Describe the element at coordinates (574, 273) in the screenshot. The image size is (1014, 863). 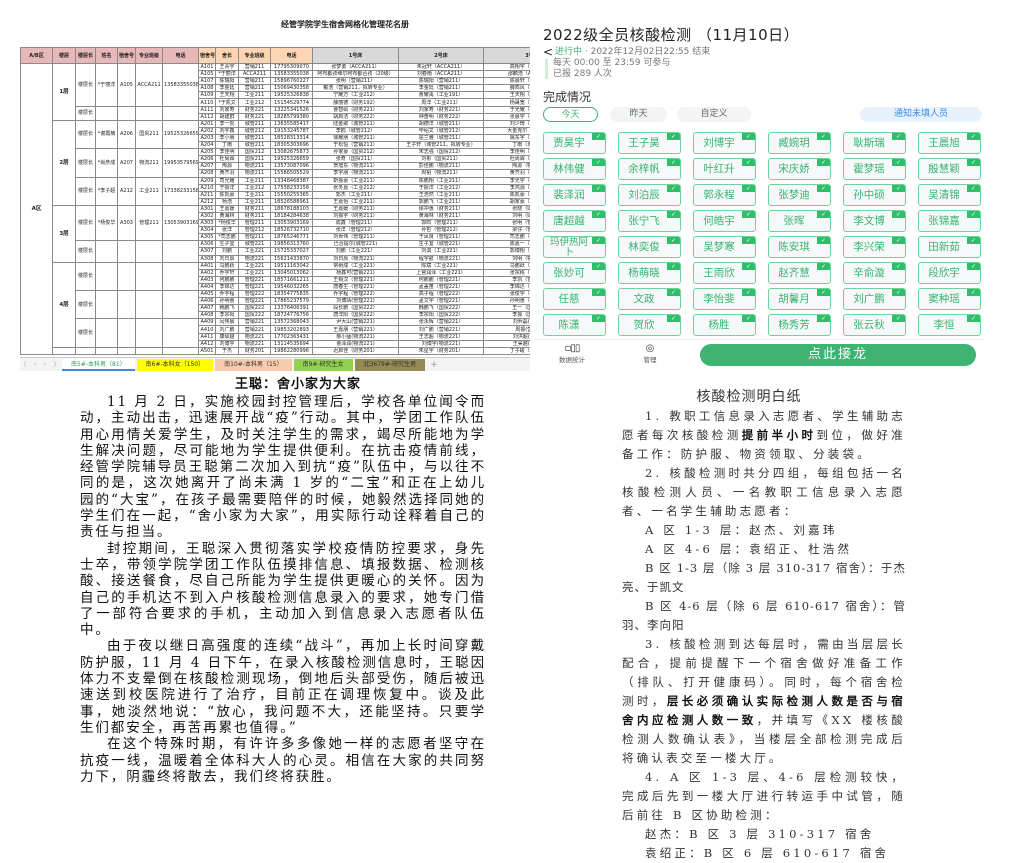
I see `member-chip: 张妙可 ✓` at that location.